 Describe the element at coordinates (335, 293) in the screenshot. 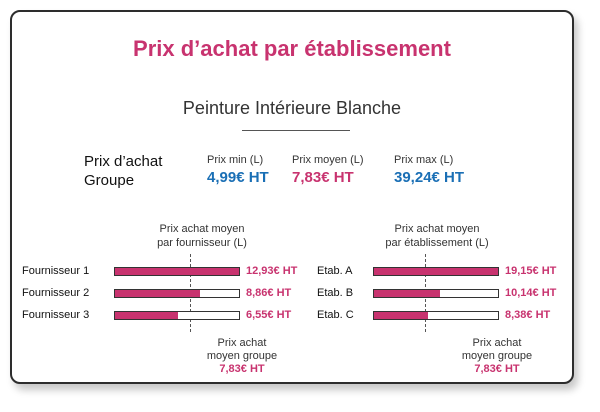

I see `establishment-category-label: Etab. B` at that location.